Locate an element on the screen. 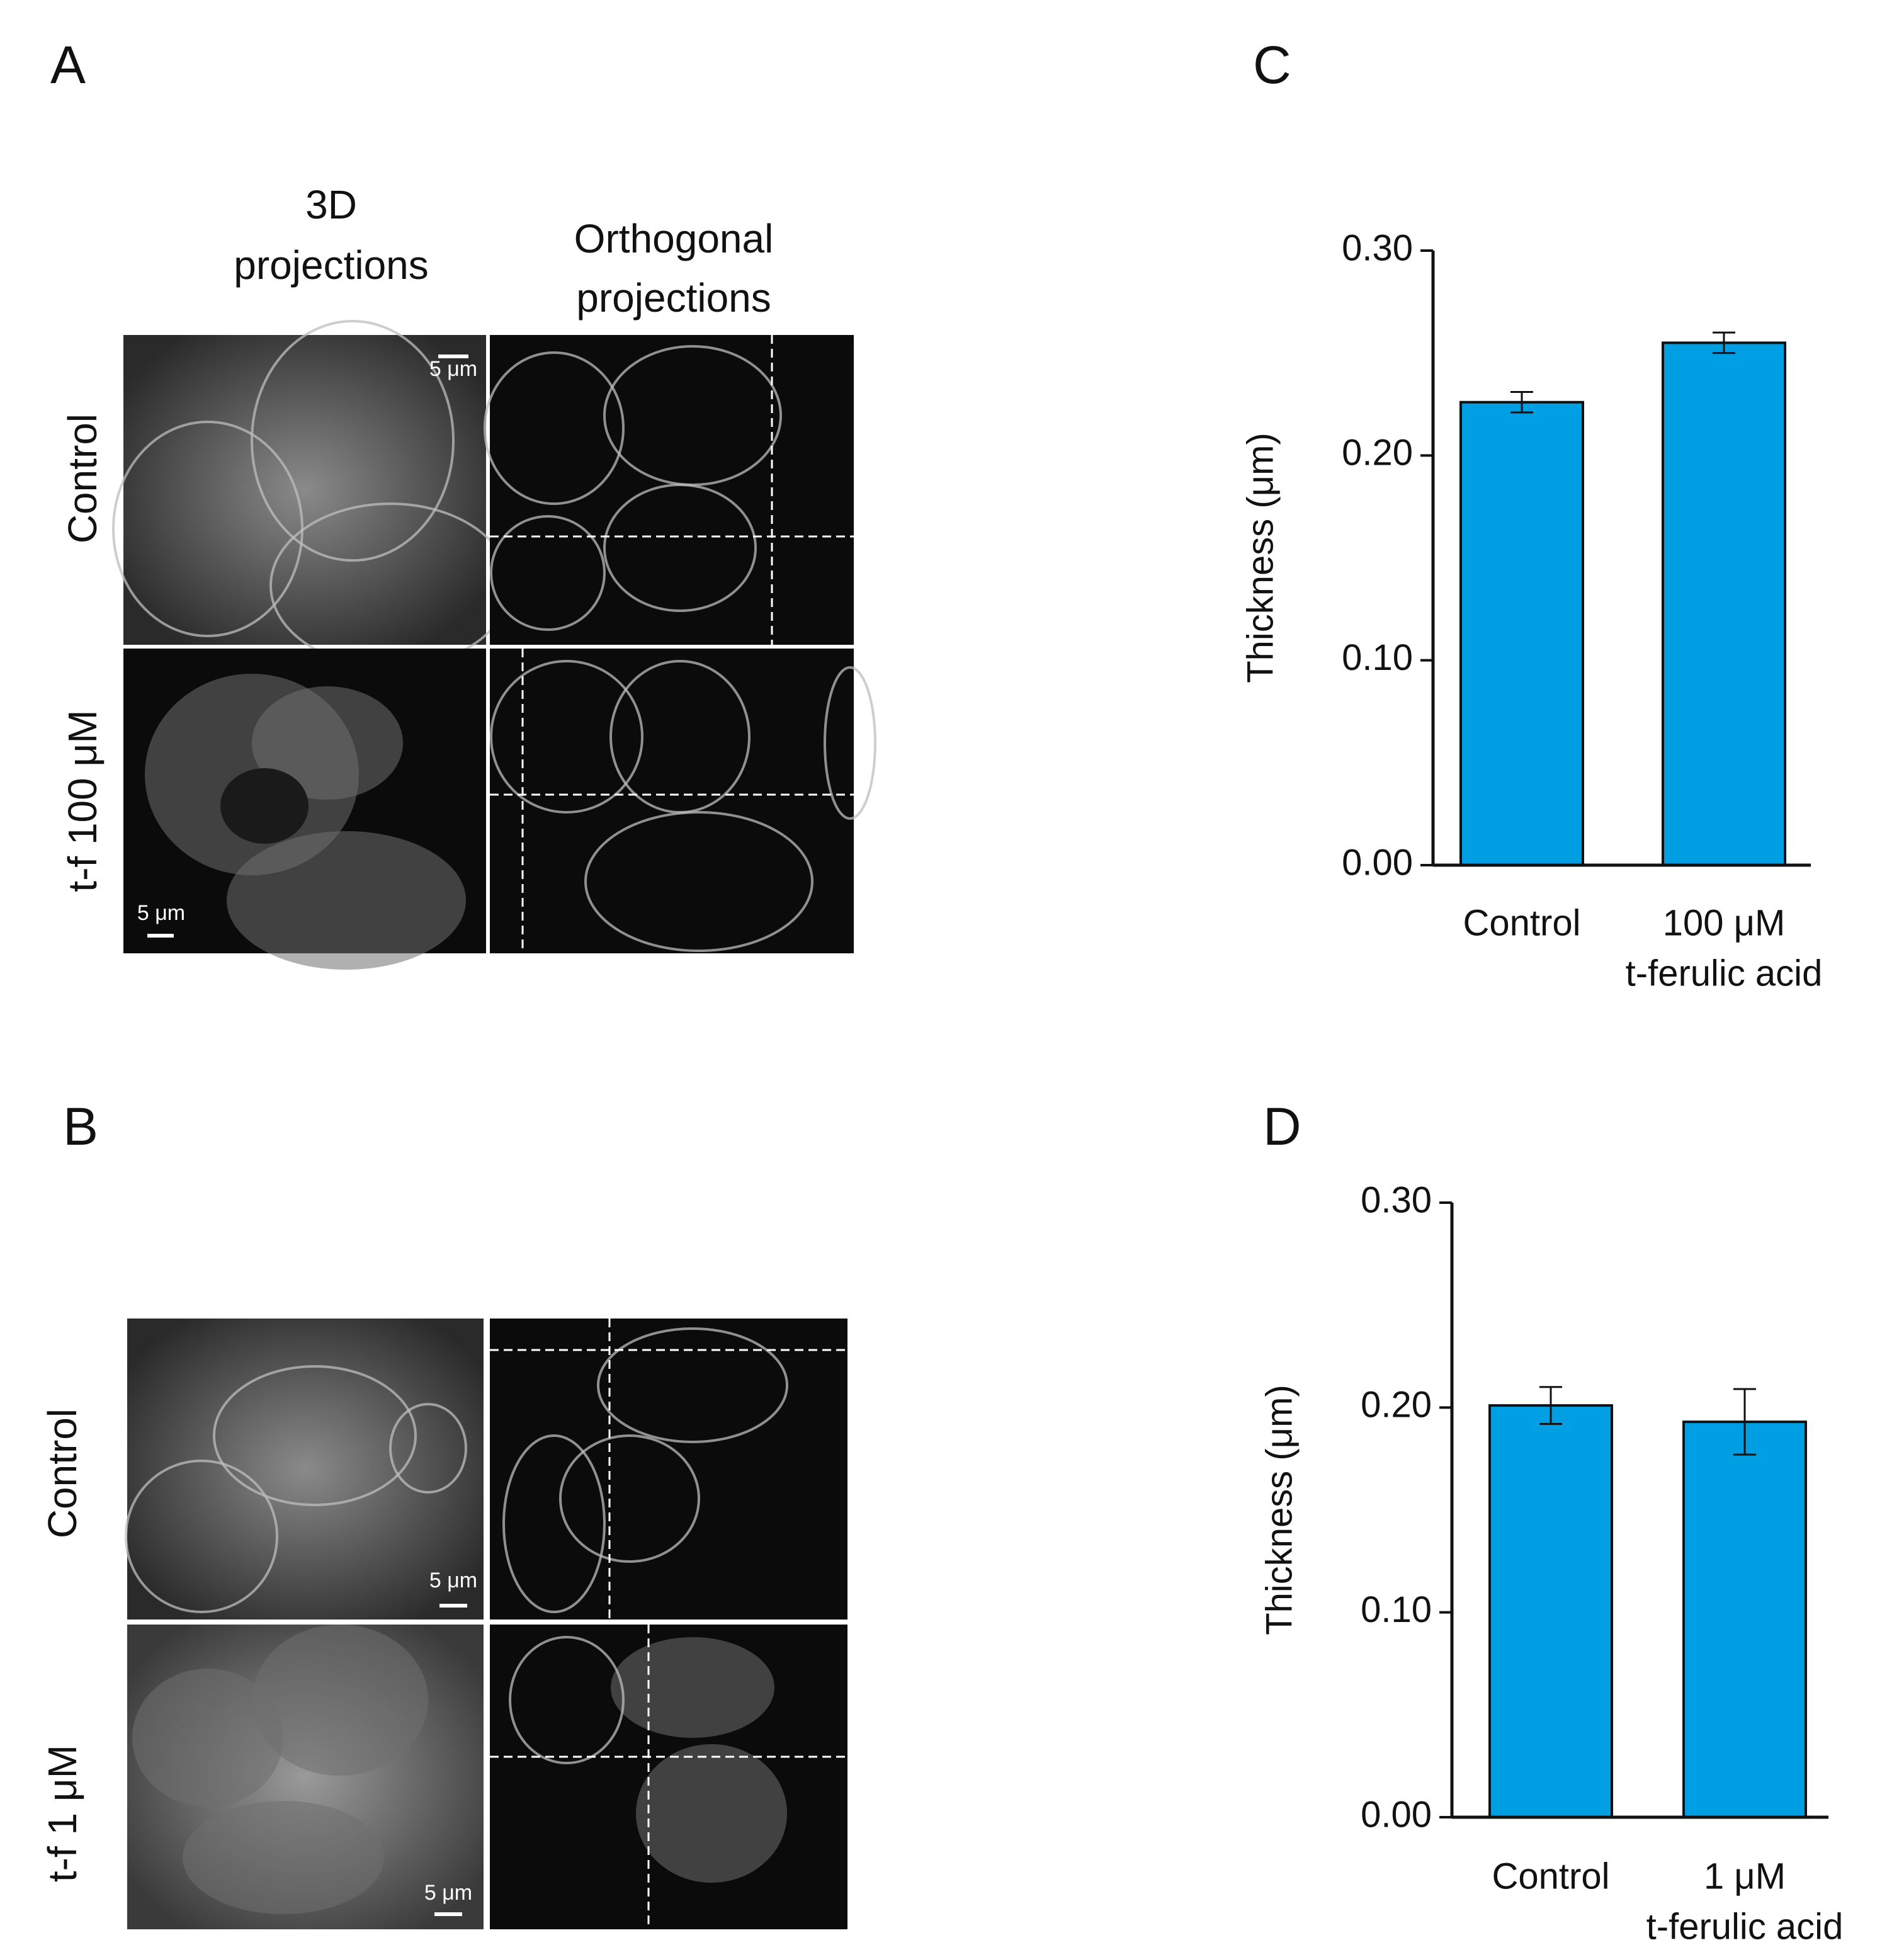 The image size is (1904, 1957). panel-label: D is located at coordinates (1282, 1127).